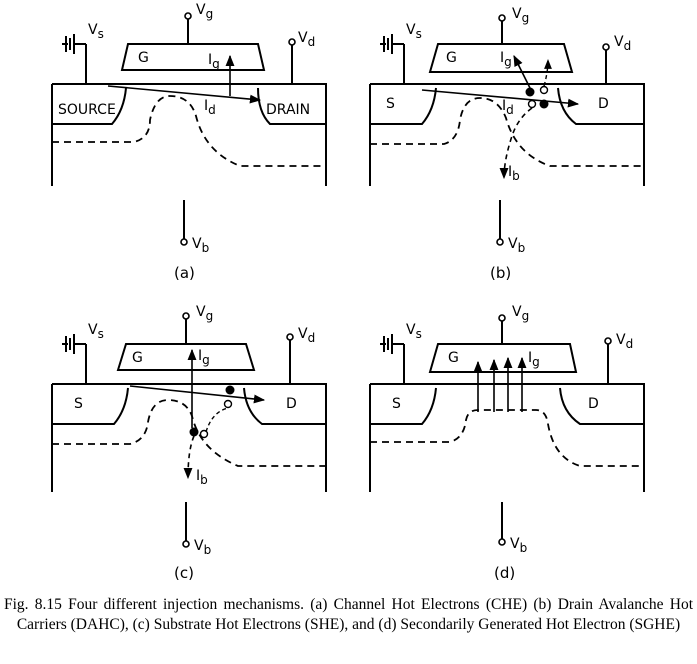  I want to click on drain-label: DRAIN, so click(288, 110).